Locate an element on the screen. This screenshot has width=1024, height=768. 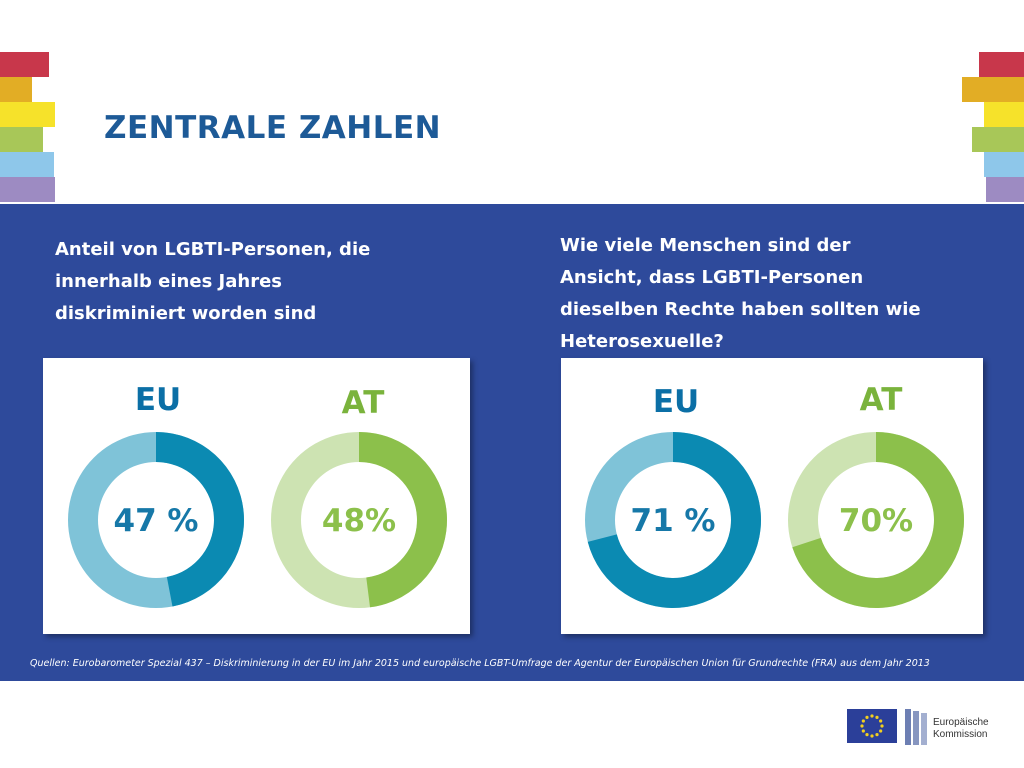
question-left-line: innerhalb eines Jahres is located at coordinates (169, 281).